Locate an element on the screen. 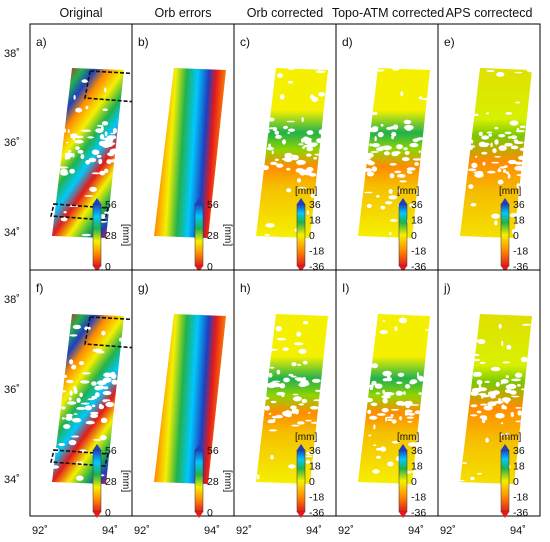  panel-label: I) is located at coordinates (345, 288).